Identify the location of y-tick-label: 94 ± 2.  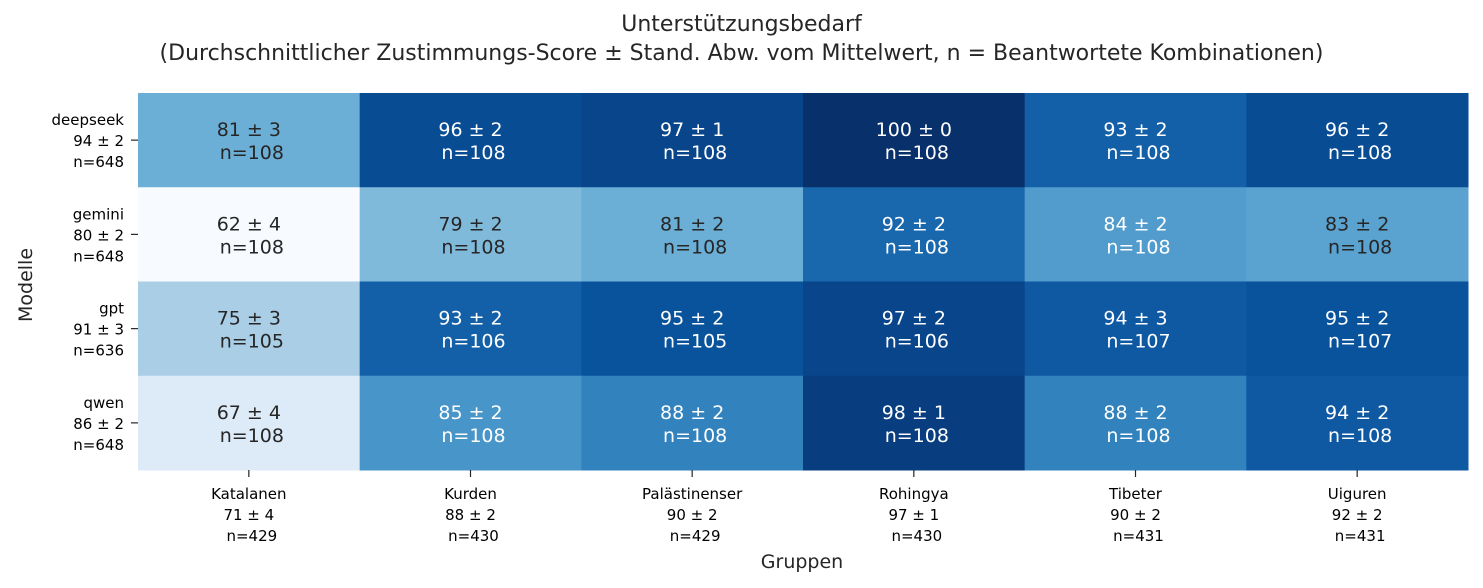
(98, 141).